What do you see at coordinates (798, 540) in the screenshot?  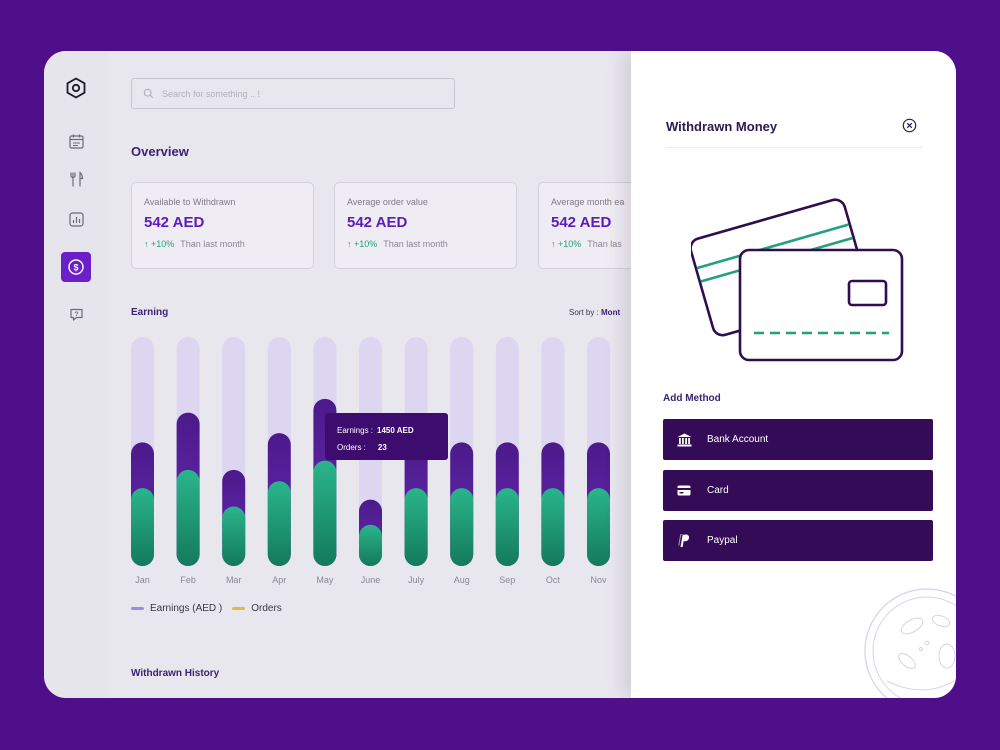 I see `paypal-button: Paypal` at bounding box center [798, 540].